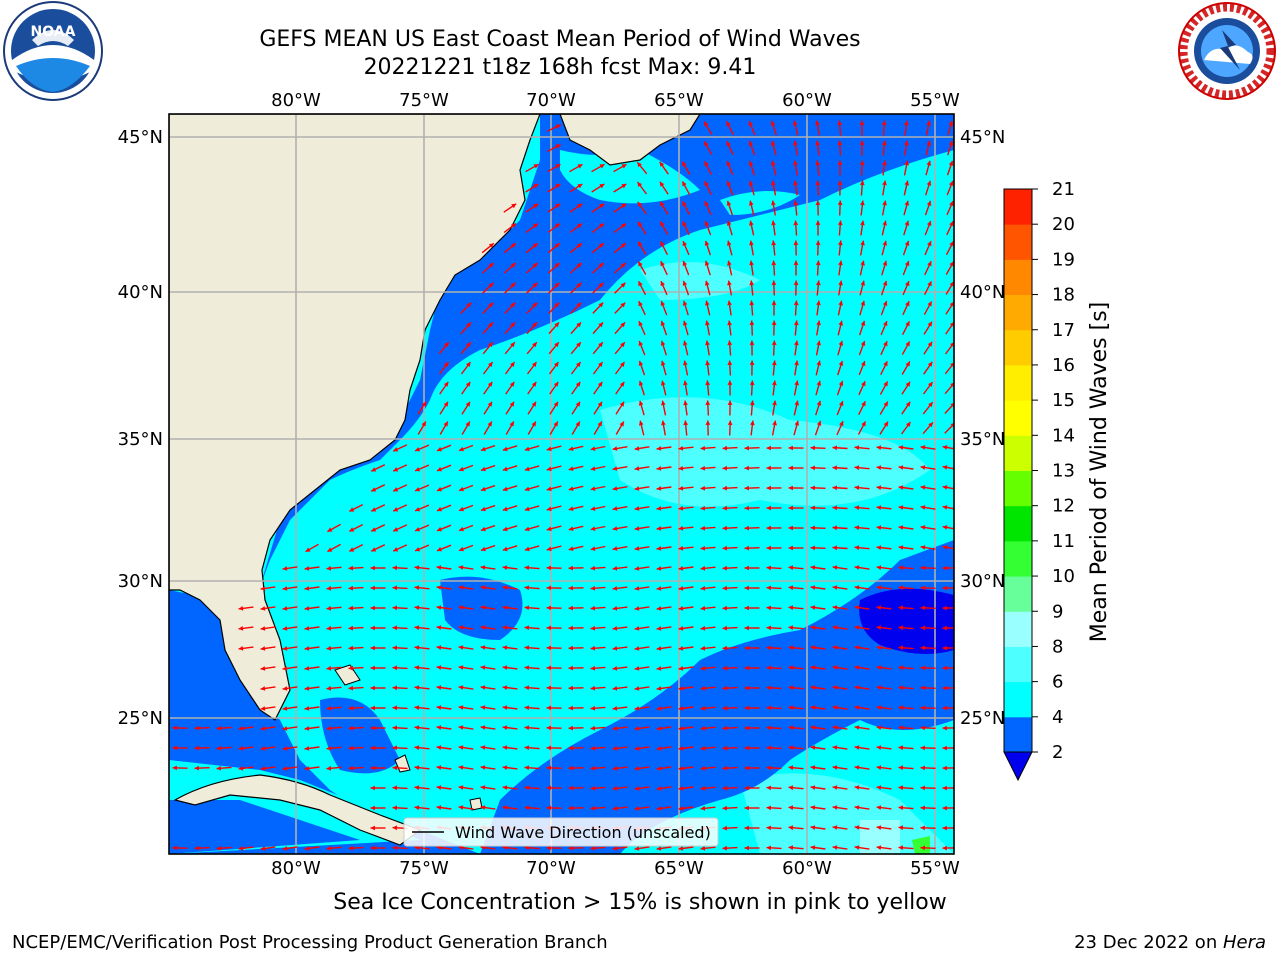  I want to click on lat-label-right-5: 25°N, so click(982, 718).